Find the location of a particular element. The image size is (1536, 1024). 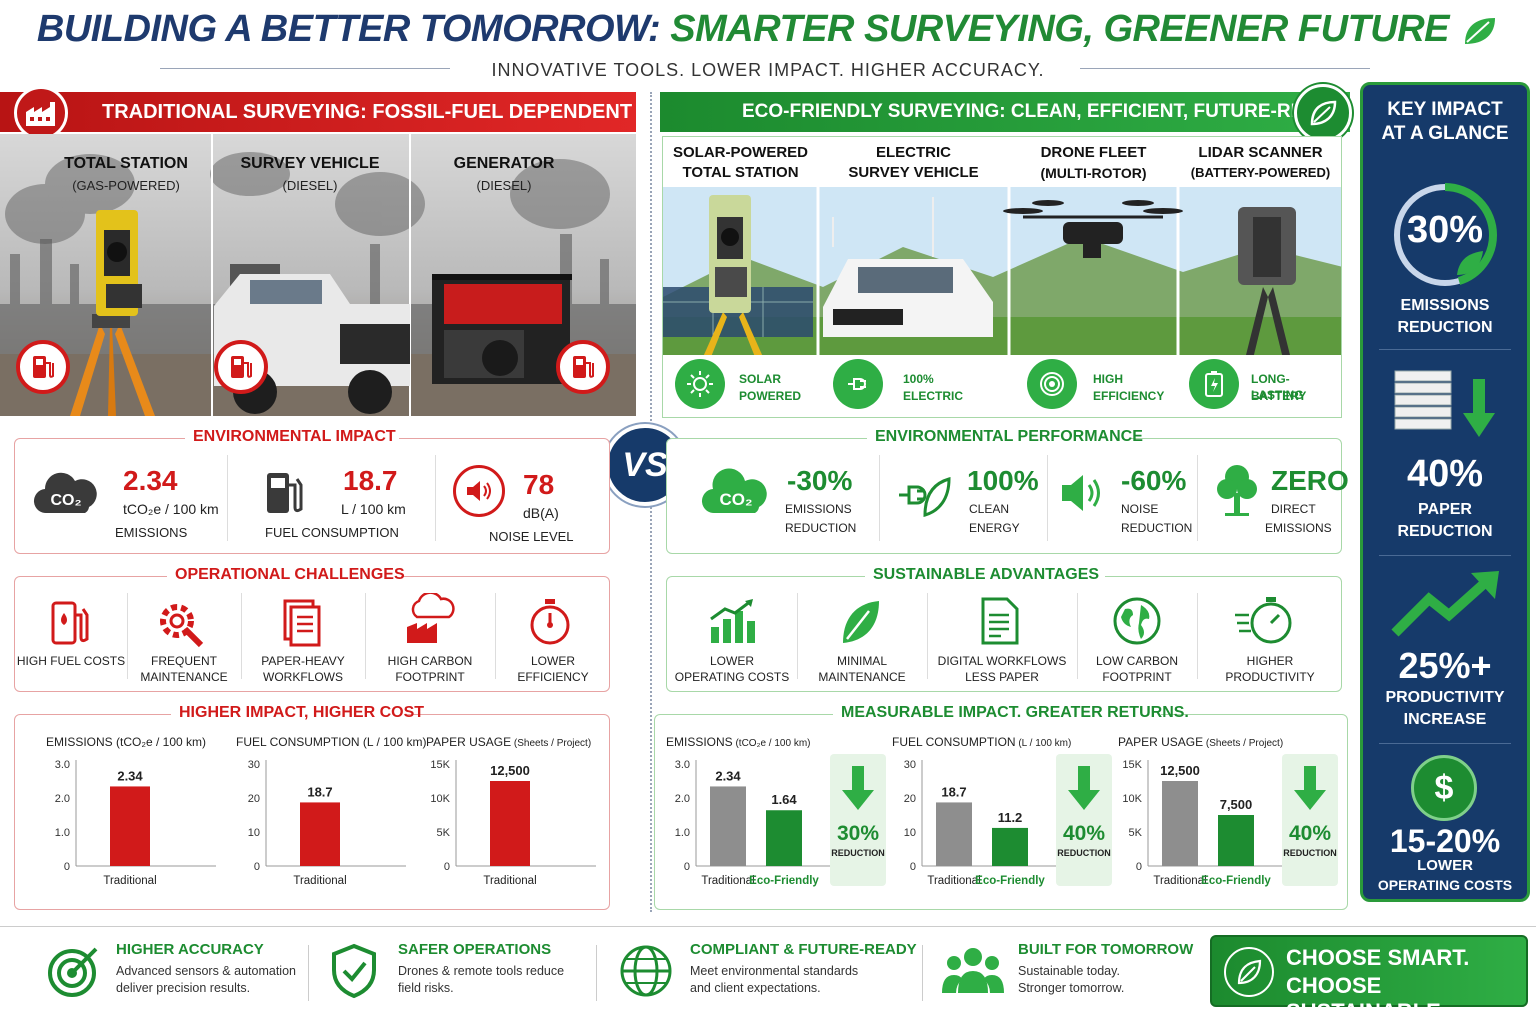

eco-feature-4-l1: LONG-LASTING is located at coordinates (1277, 387).